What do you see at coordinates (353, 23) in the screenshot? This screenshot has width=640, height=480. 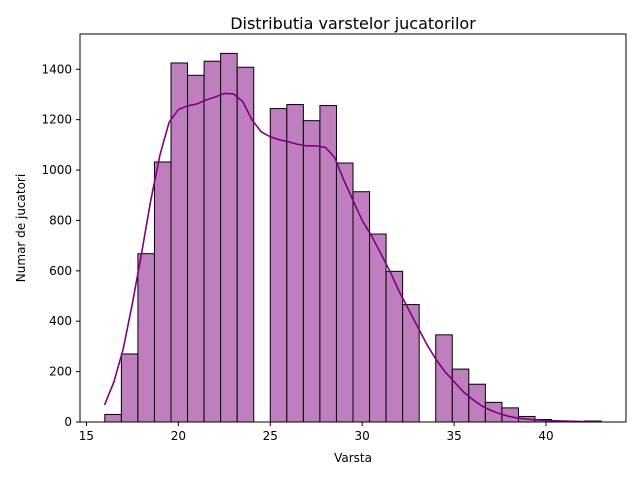 I see `chart-title: Distributia varstelor jucatorilor` at bounding box center [353, 23].